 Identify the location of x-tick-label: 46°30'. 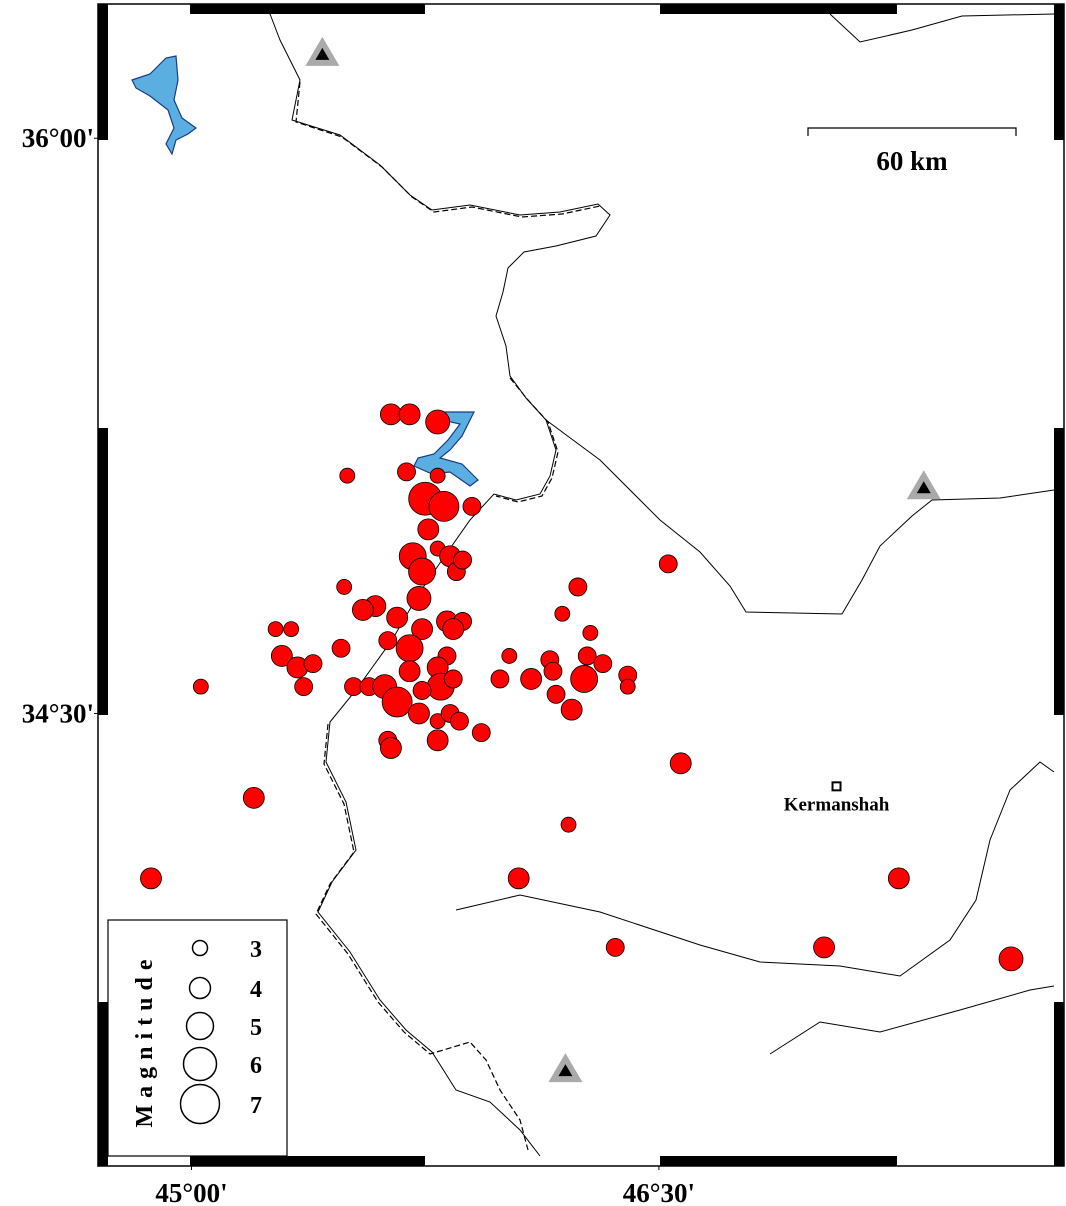
(659, 1192).